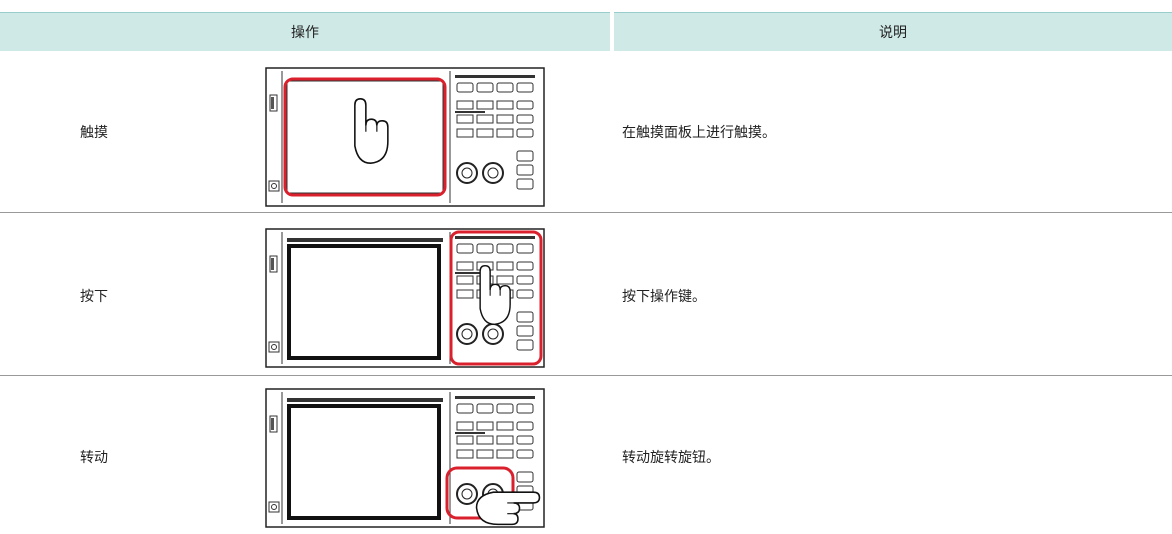  Describe the element at coordinates (94, 133) in the screenshot. I see `operation: 触摸` at that location.